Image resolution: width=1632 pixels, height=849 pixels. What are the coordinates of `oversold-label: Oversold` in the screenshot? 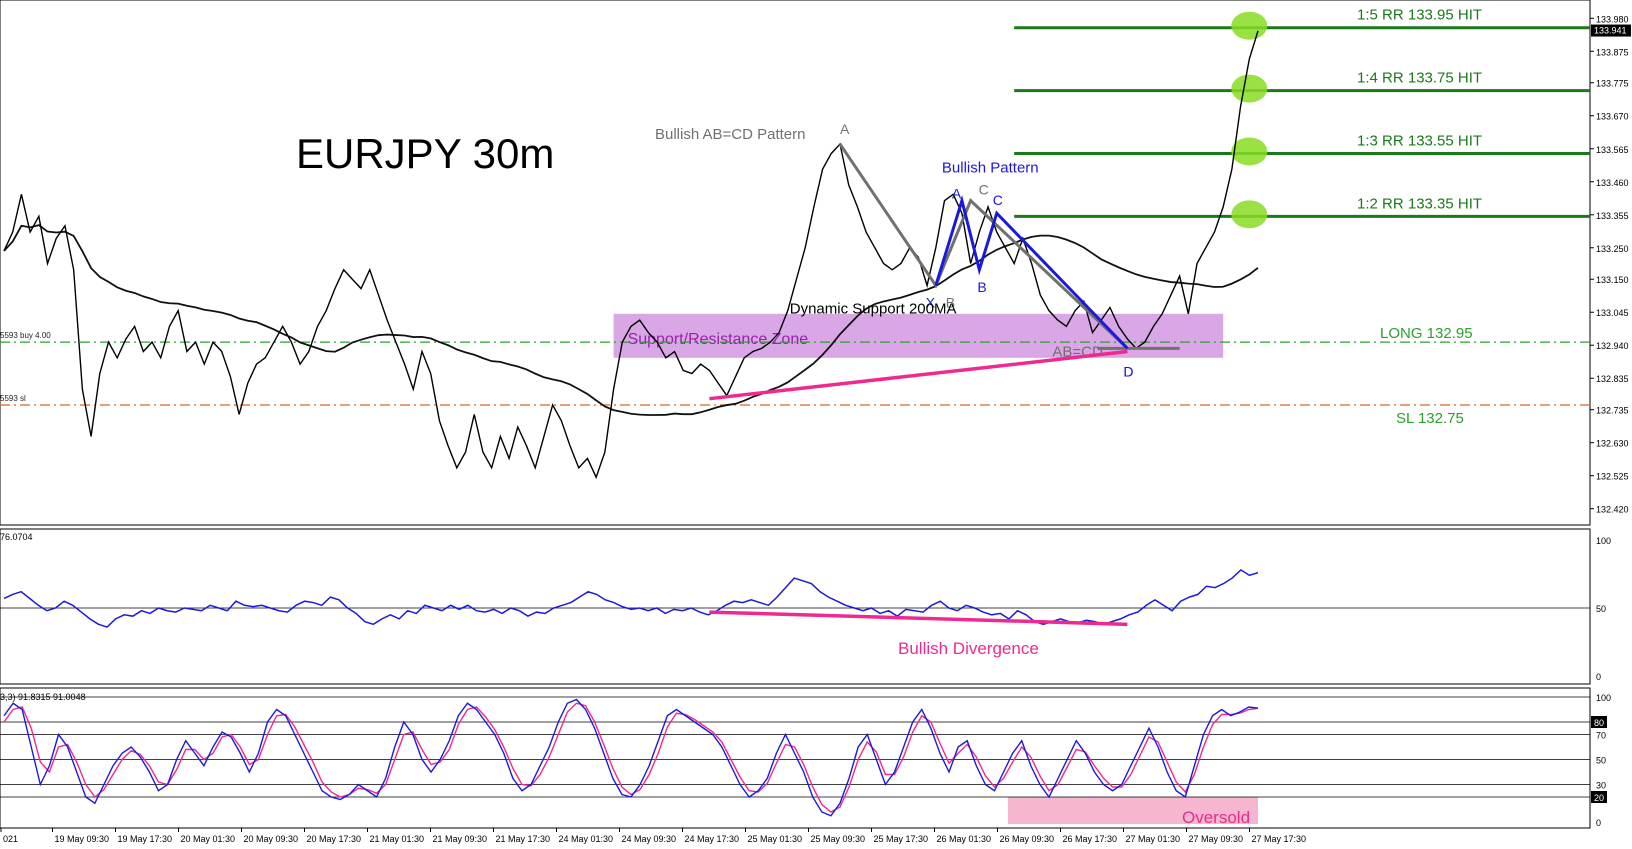 It's located at (1216, 817).